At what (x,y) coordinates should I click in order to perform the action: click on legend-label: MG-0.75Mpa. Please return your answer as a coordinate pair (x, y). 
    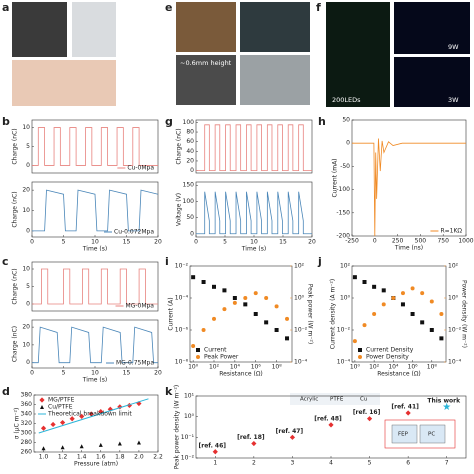
    Looking at the image, I should click on (135, 363).